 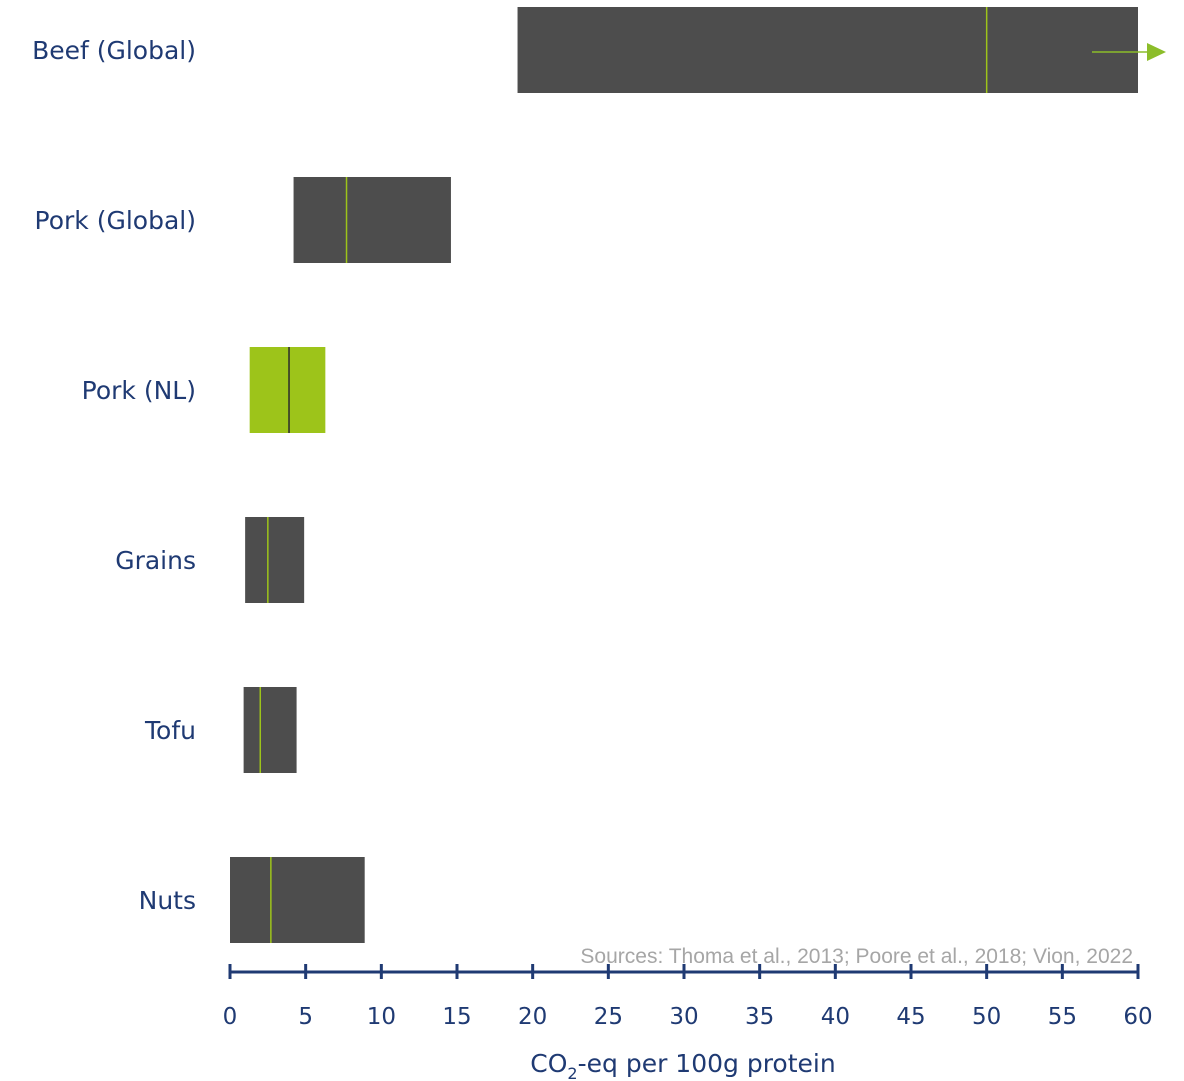 What do you see at coordinates (297, 900) in the screenshot?
I see `range-bar-nuts` at bounding box center [297, 900].